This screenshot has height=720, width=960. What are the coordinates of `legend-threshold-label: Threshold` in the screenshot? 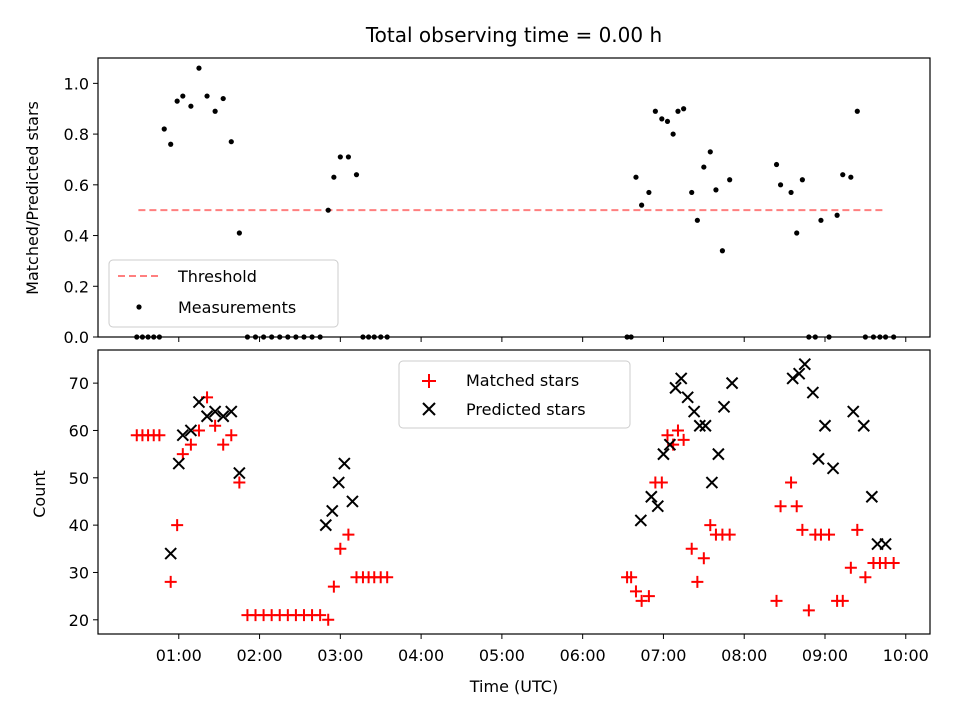 It's located at (217, 276).